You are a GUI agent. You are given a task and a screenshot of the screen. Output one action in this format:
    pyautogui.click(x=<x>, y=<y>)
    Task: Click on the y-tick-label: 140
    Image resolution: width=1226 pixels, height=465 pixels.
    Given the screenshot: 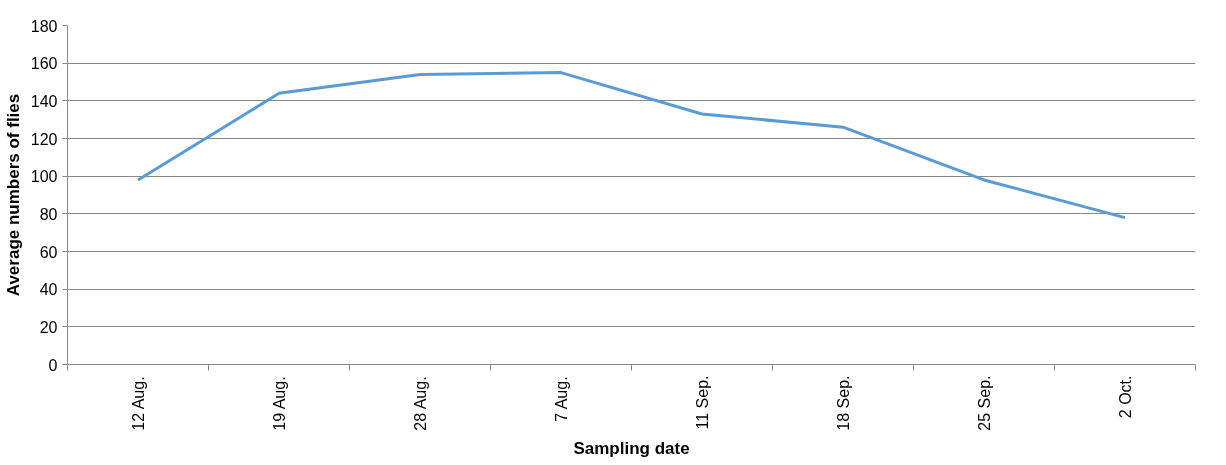 What is the action you would take?
    pyautogui.click(x=44, y=101)
    